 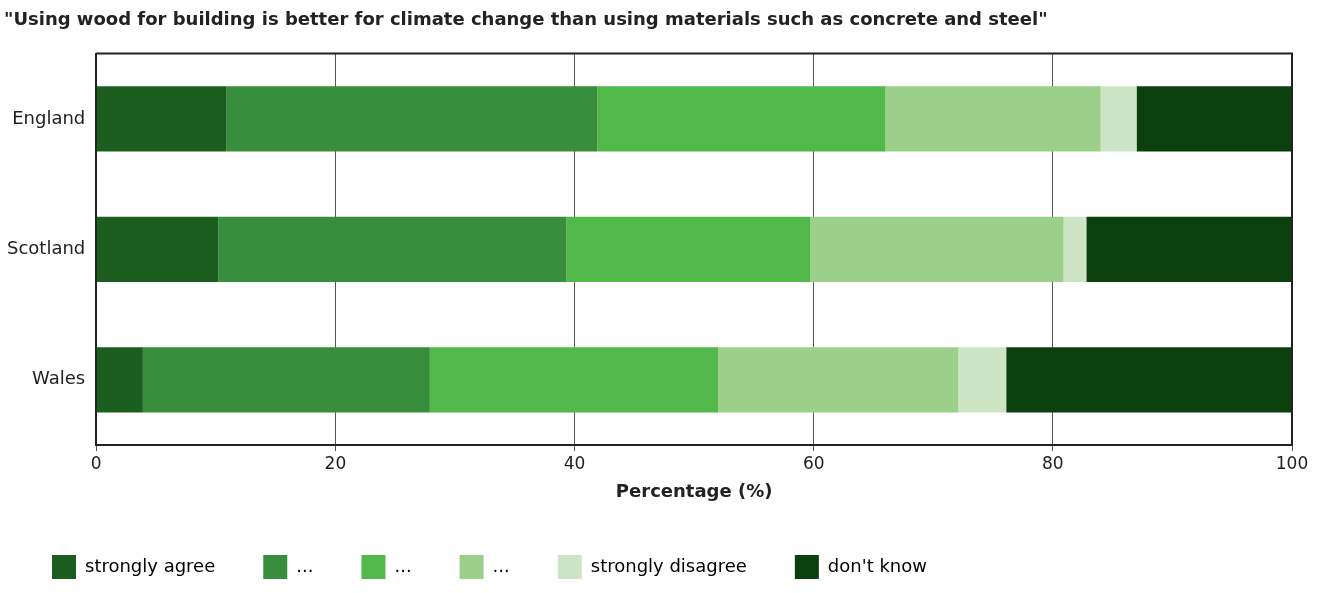 I want to click on x-tick-label: 100, so click(x=1292, y=462).